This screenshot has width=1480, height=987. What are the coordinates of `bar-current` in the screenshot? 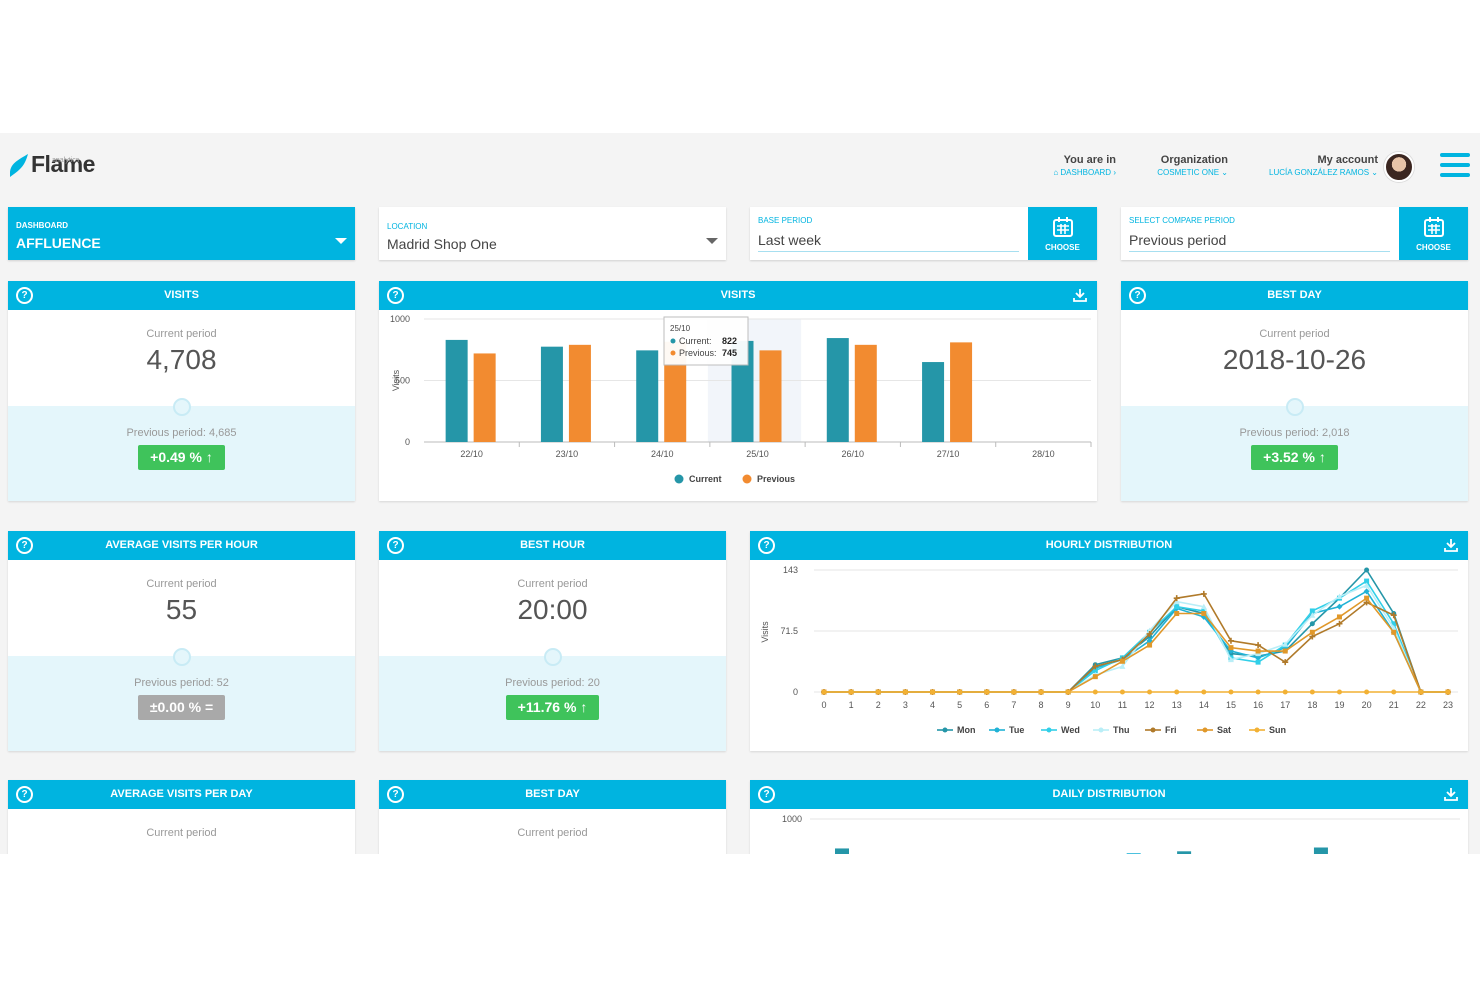 It's located at (933, 402).